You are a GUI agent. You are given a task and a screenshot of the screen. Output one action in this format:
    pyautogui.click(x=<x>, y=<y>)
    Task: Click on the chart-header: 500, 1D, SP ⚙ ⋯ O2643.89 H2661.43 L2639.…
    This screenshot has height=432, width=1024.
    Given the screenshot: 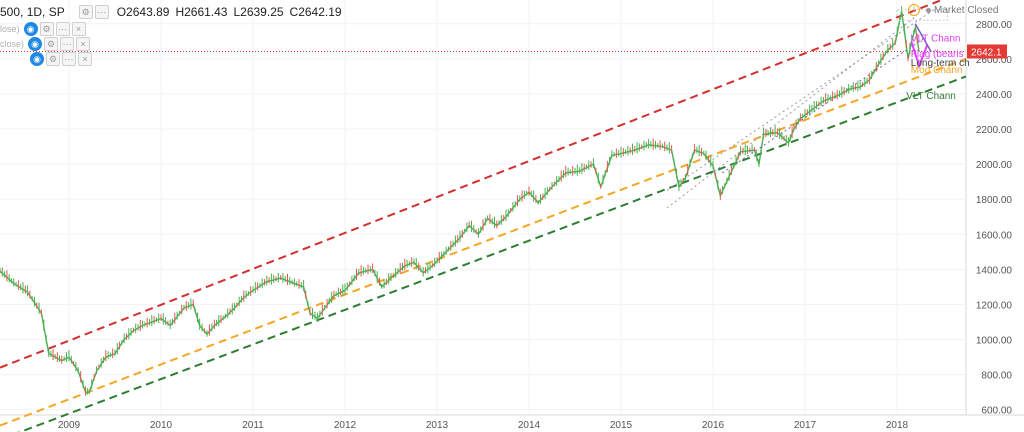 What is the action you would take?
    pyautogui.click(x=174, y=12)
    